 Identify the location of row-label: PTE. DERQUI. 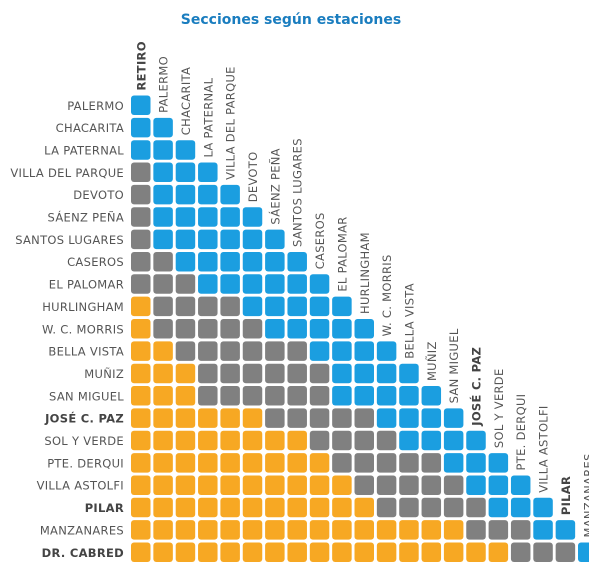
(85, 463).